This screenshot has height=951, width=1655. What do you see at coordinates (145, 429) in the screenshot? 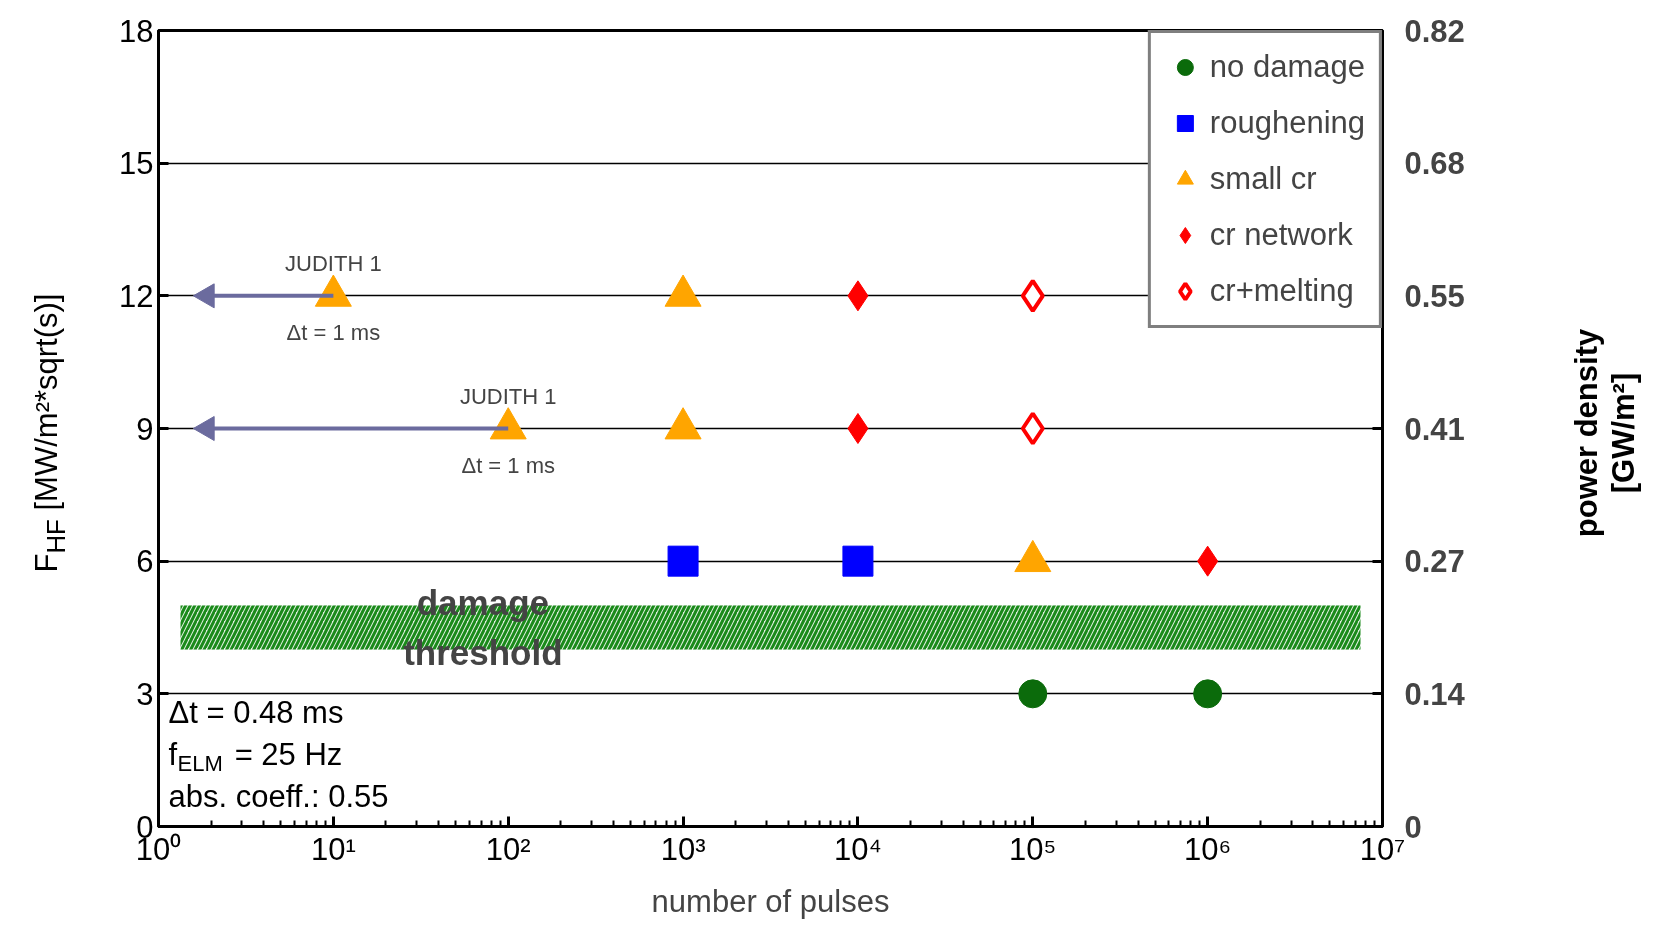
I see `y-tick-label: 9` at bounding box center [145, 429].